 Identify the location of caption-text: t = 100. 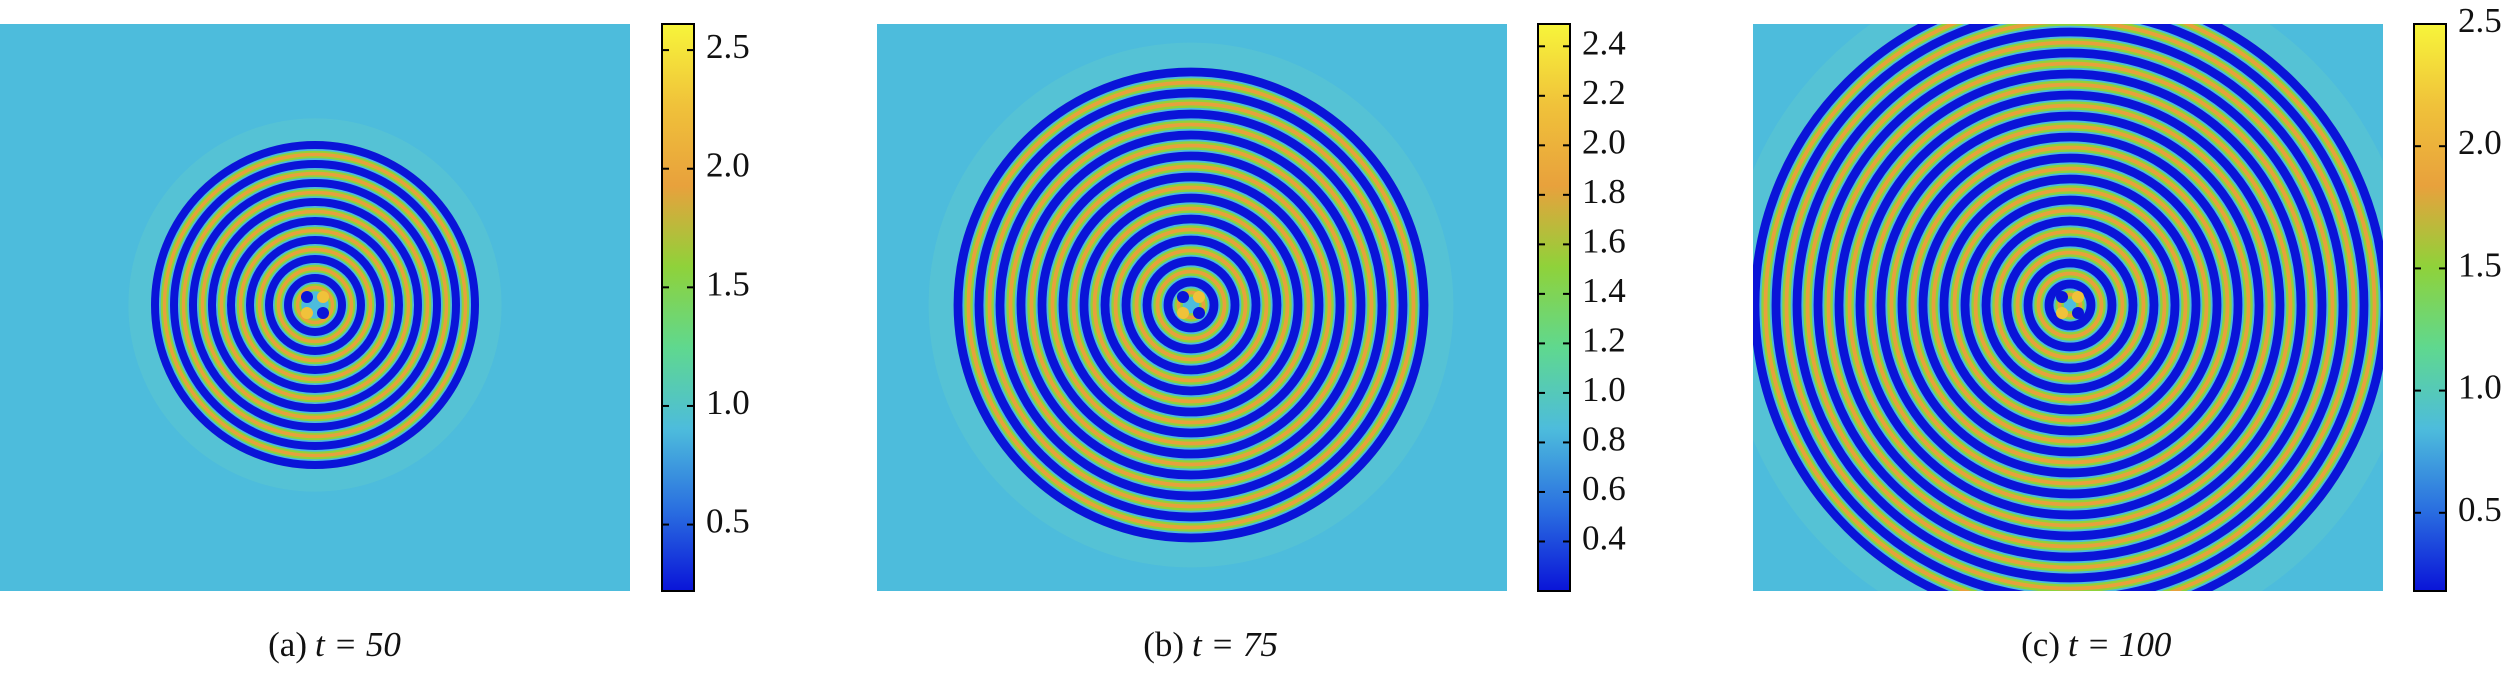
(2120, 644).